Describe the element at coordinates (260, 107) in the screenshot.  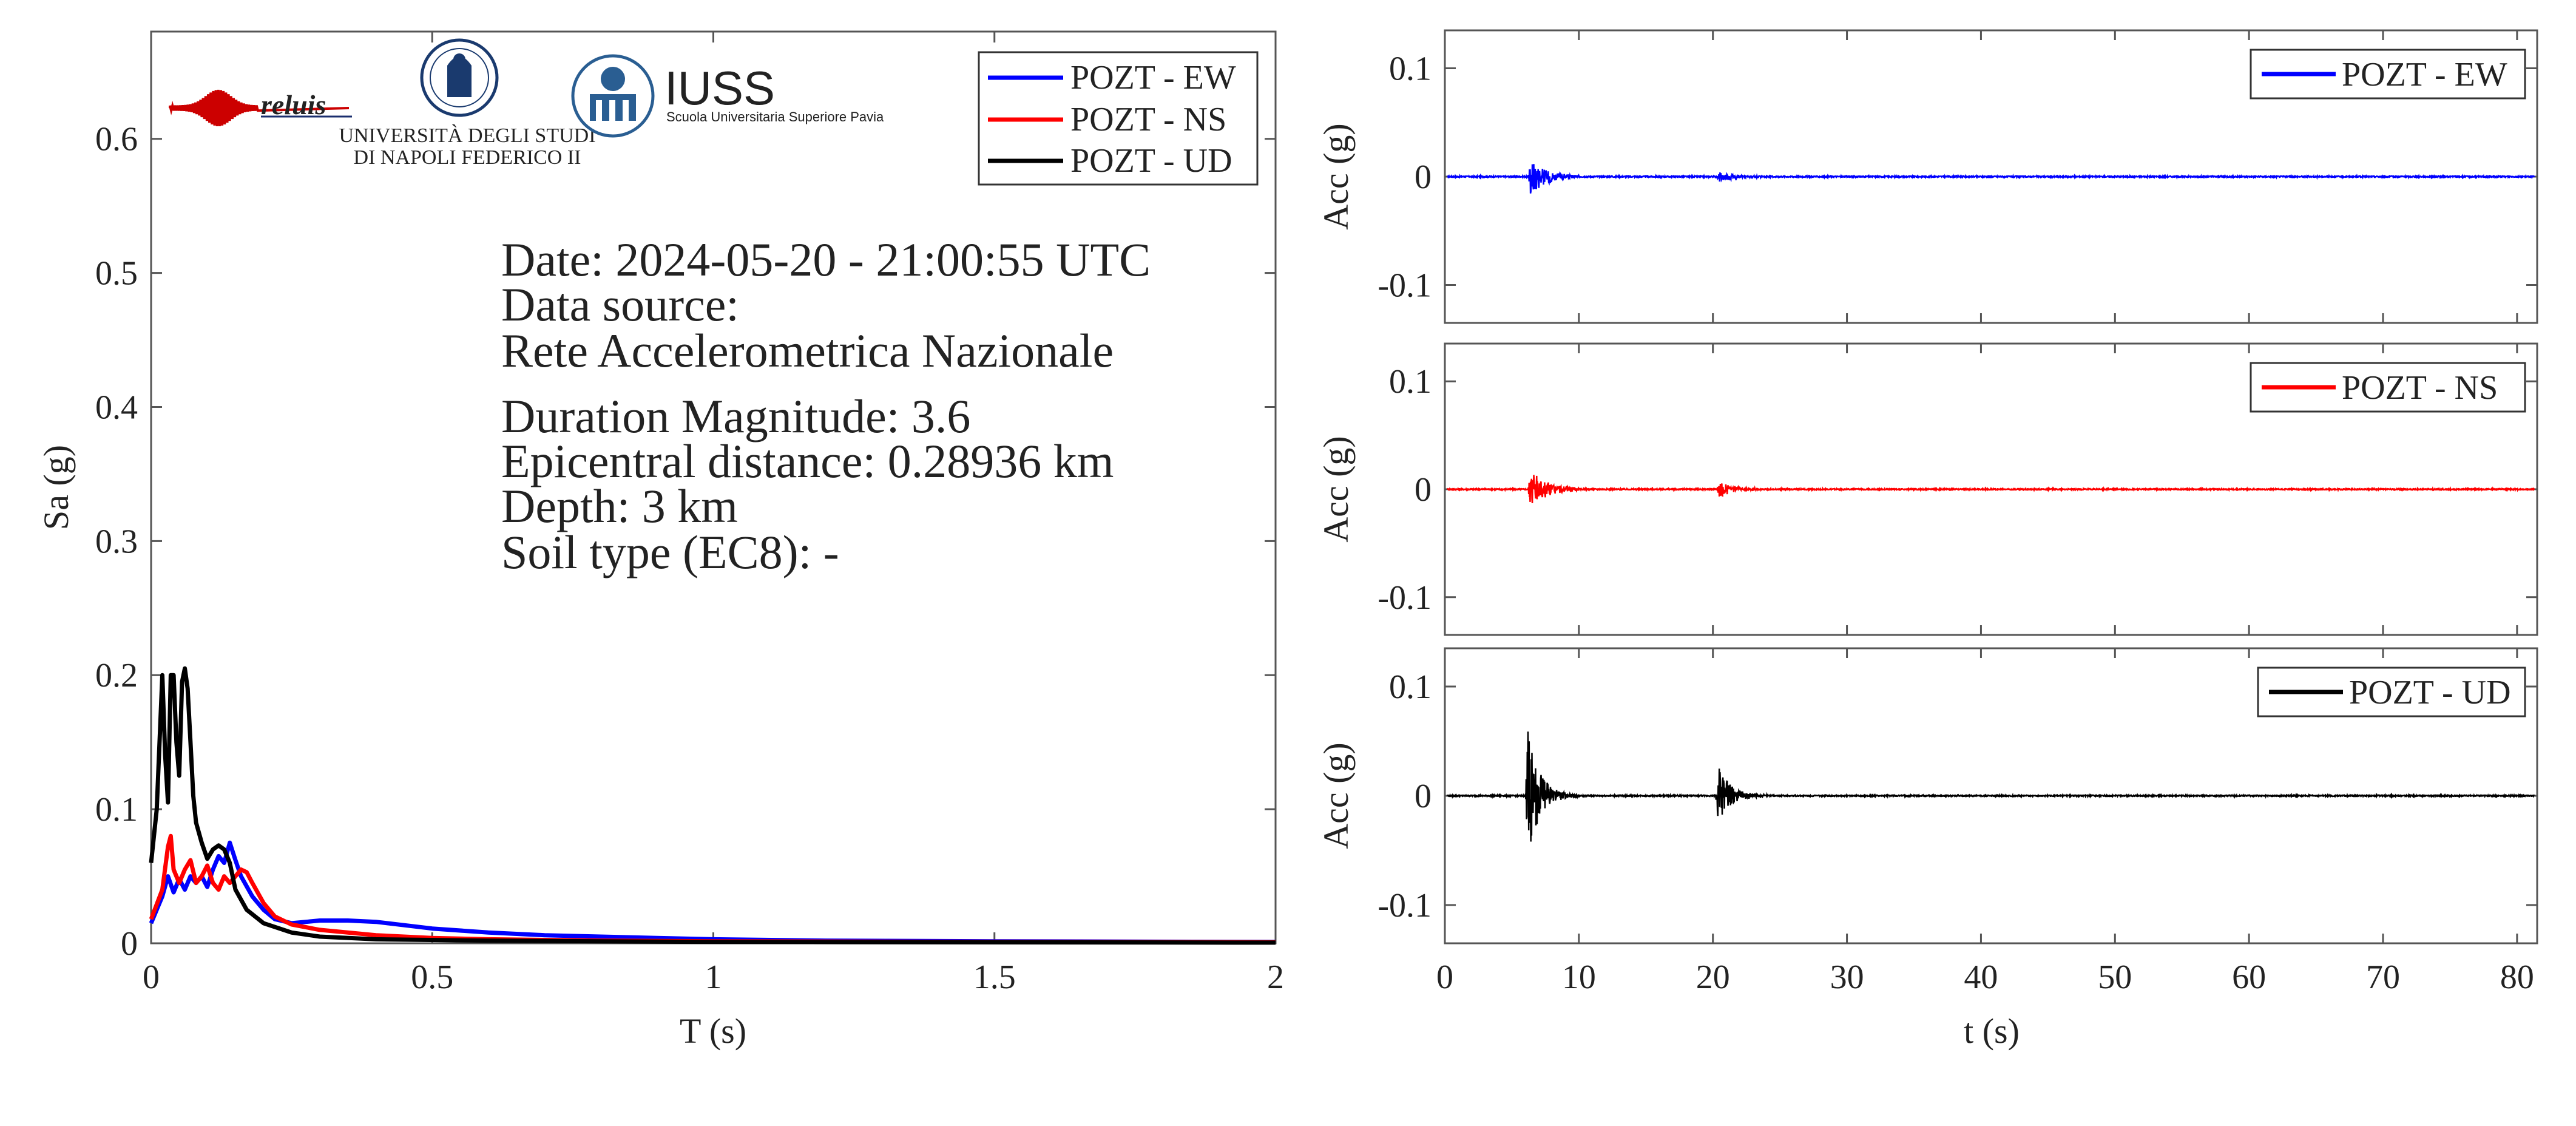
I see `reluis-logo: reluis` at that location.